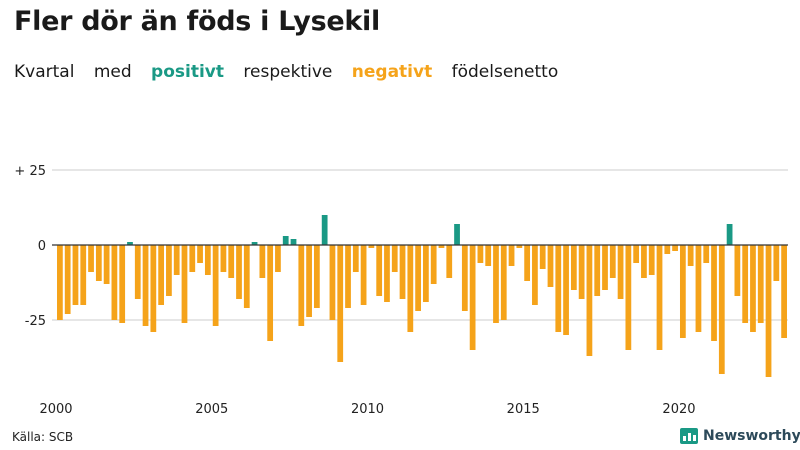 The image size is (800, 450). Describe the element at coordinates (678, 409) in the screenshot. I see `x-tick-label: 2020` at that location.